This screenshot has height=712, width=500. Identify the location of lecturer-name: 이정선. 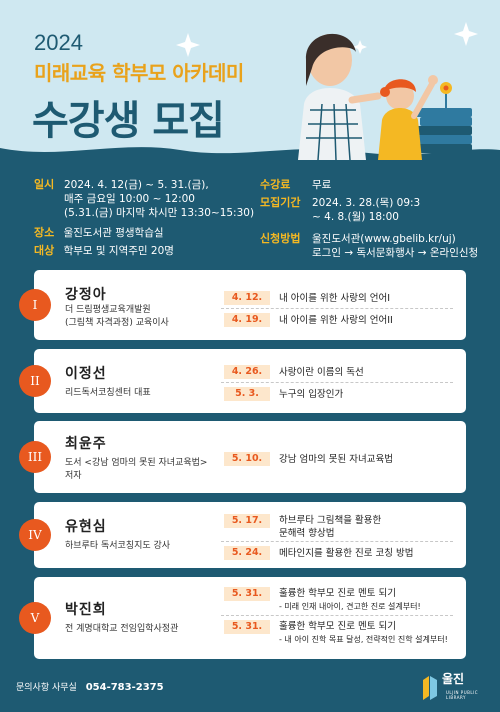
(86, 374).